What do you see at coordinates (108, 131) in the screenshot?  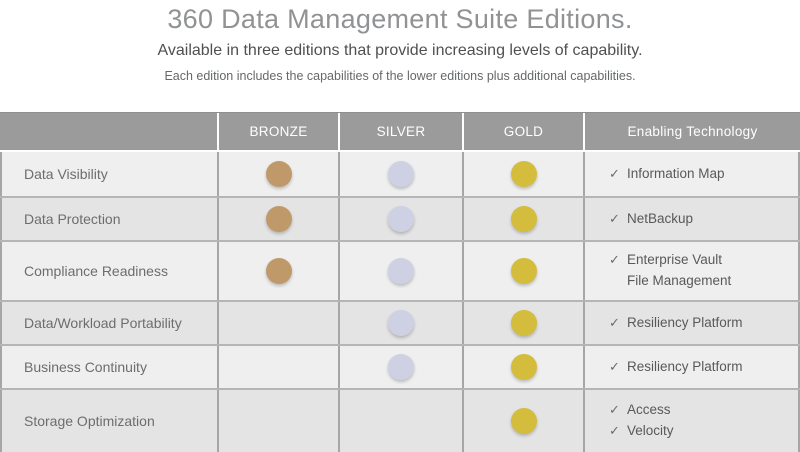 I see `column-header-capability` at bounding box center [108, 131].